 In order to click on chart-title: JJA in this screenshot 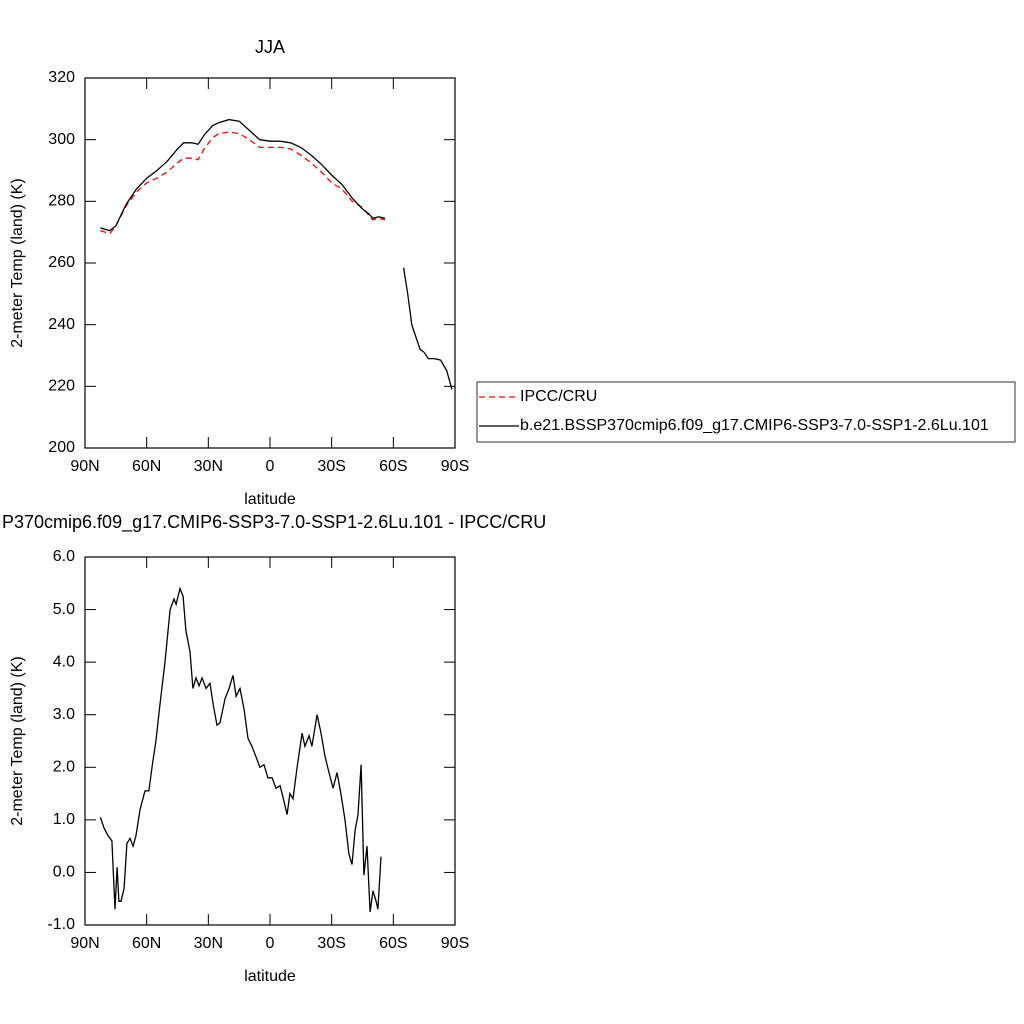, I will do `click(270, 47)`.